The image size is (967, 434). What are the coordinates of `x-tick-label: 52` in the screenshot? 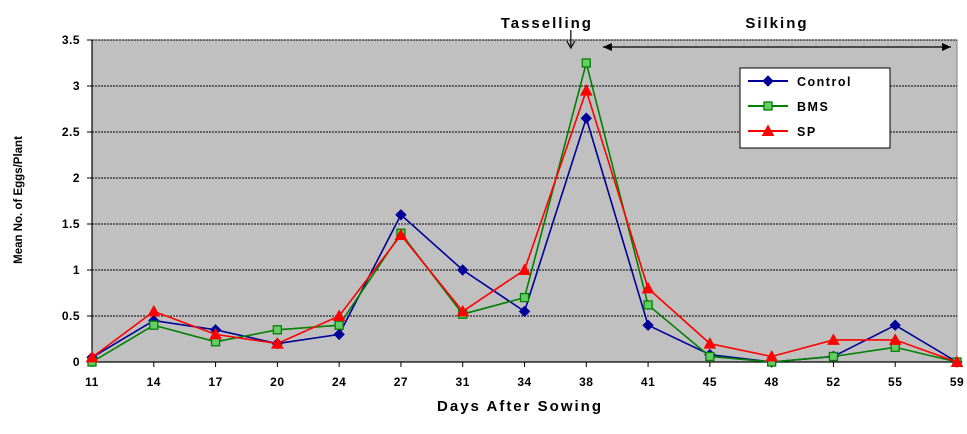 It's located at (833, 382).